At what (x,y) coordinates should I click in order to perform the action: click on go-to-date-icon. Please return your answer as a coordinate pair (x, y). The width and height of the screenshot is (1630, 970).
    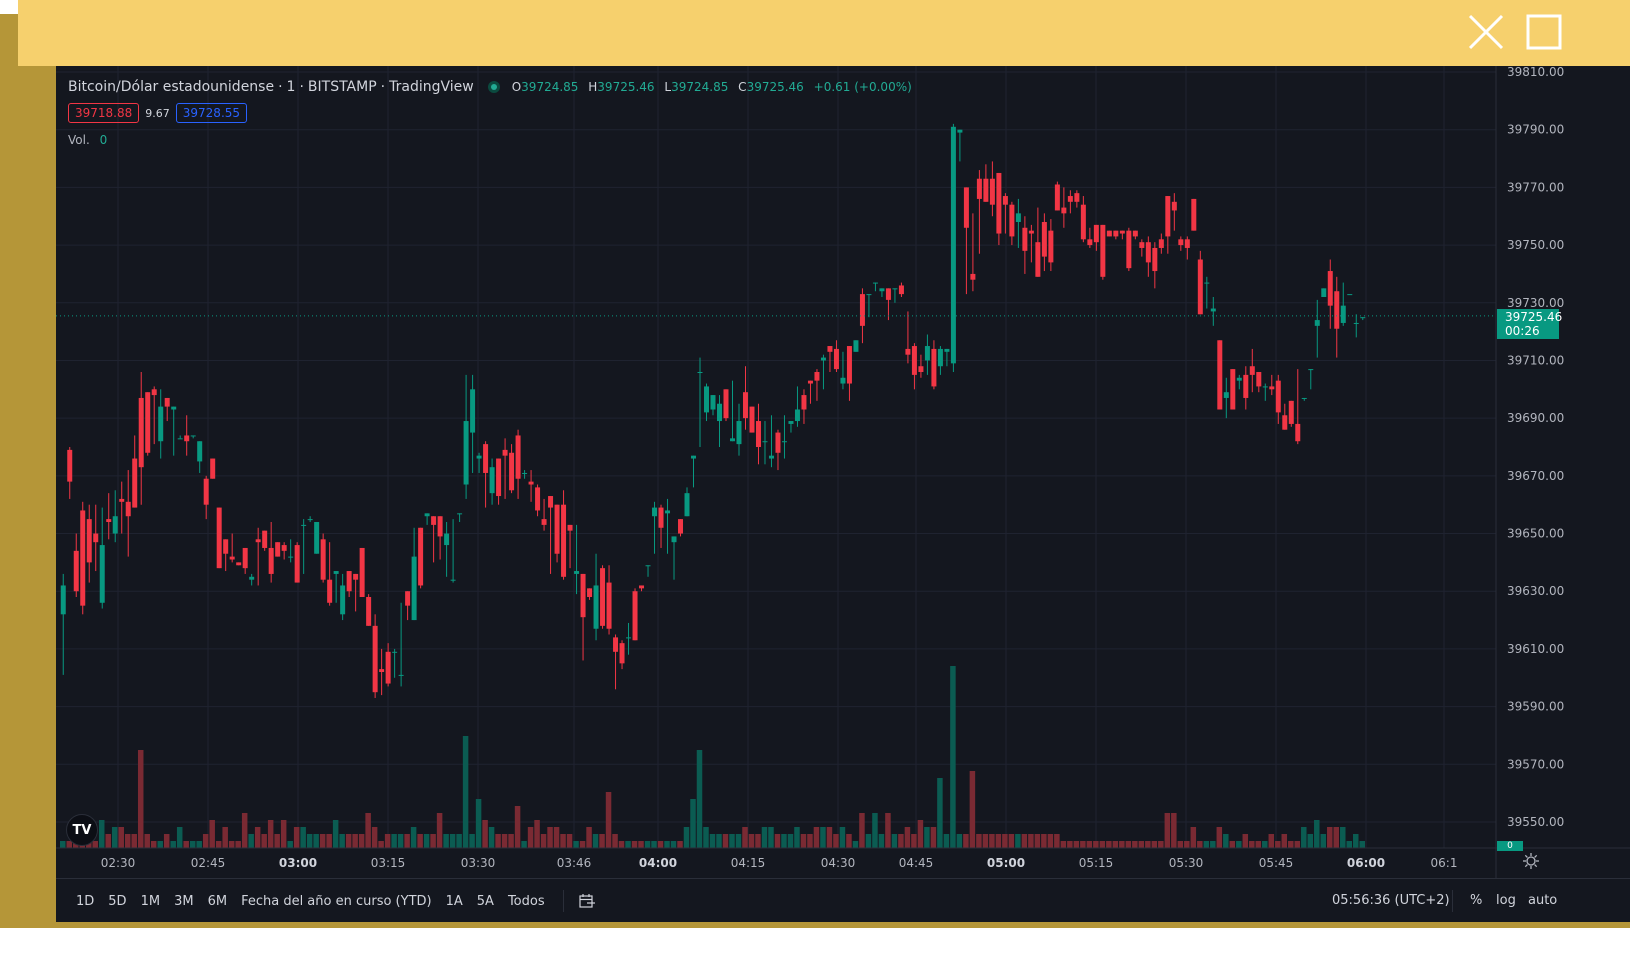
    Looking at the image, I should click on (587, 901).